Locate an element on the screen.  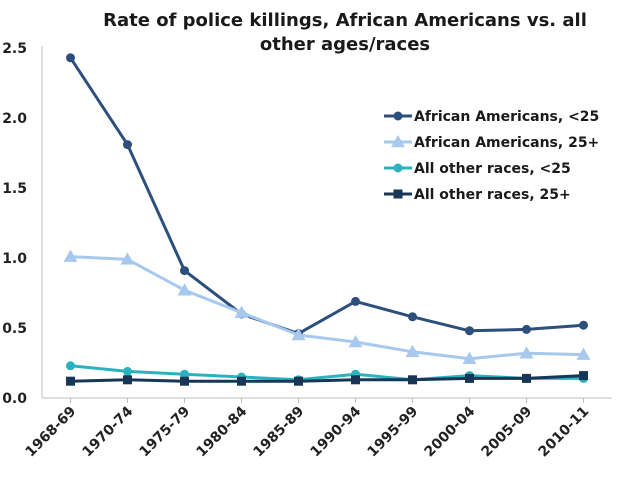
y-tick-label: 0.0 is located at coordinates (14, 399).